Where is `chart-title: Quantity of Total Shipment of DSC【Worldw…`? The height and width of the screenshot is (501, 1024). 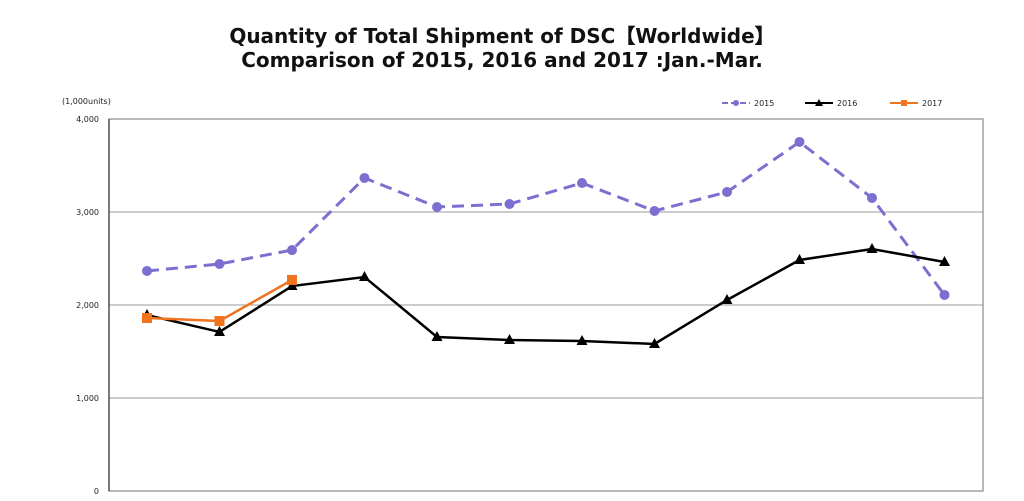 chart-title: Quantity of Total Shipment of DSC【Worldw… is located at coordinates (502, 36).